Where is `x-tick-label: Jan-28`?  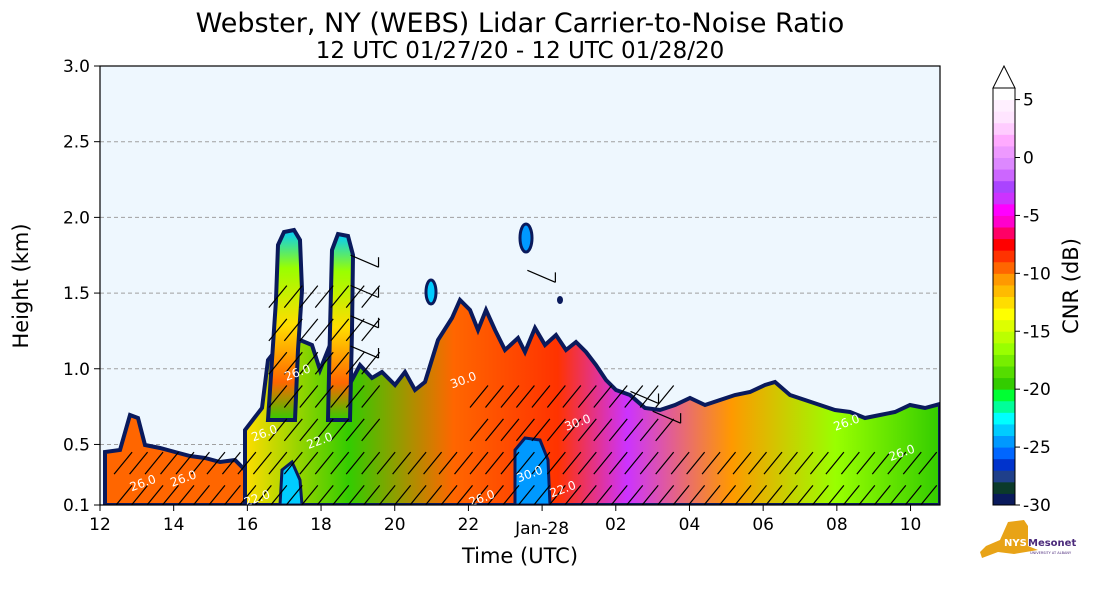 x-tick-label: Jan-28 is located at coordinates (541, 529).